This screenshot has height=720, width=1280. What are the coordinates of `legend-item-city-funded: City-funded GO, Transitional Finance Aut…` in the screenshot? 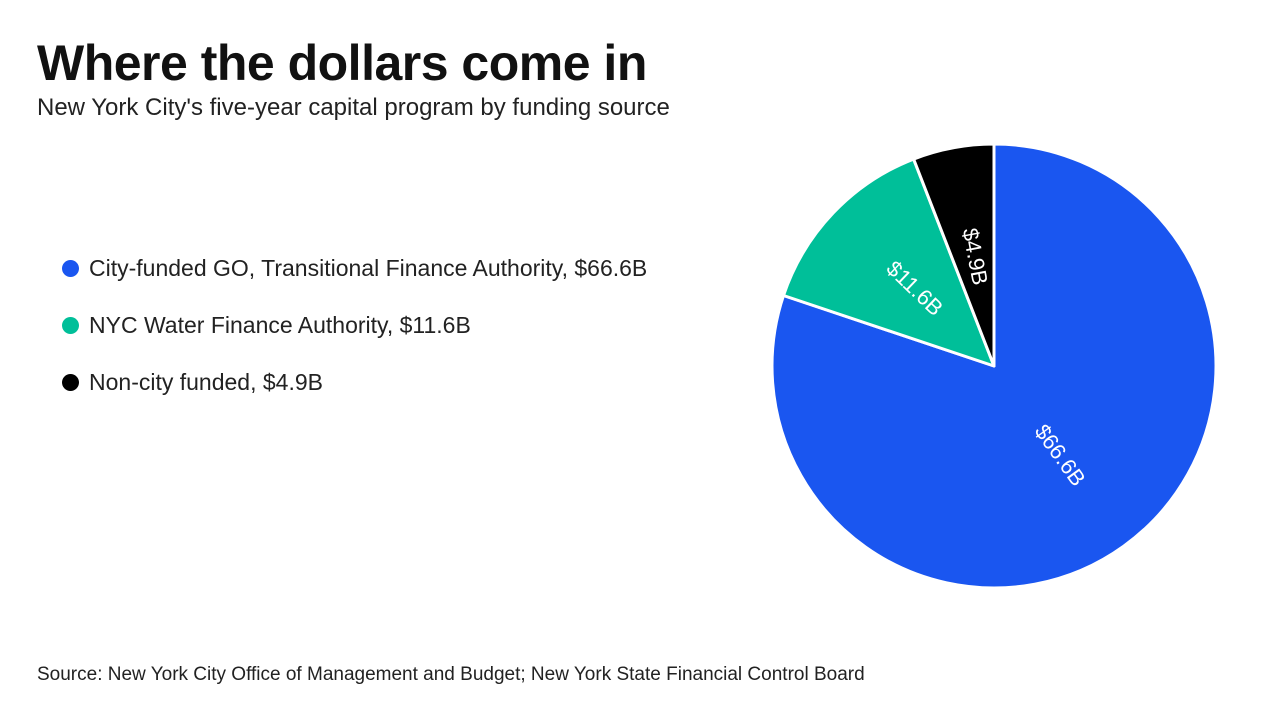 It's located at (354, 268).